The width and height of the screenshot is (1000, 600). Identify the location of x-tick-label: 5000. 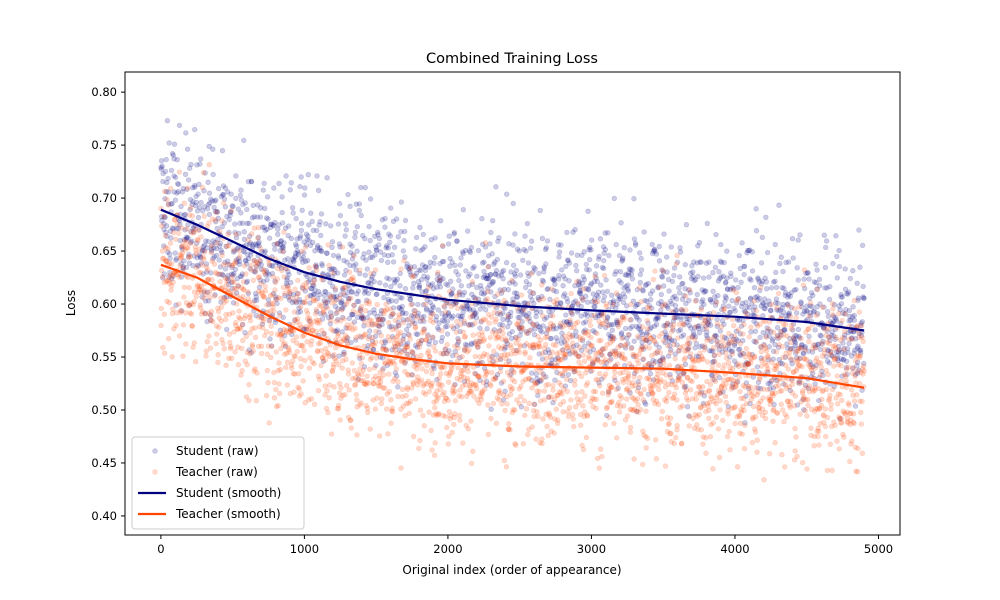
(878, 549).